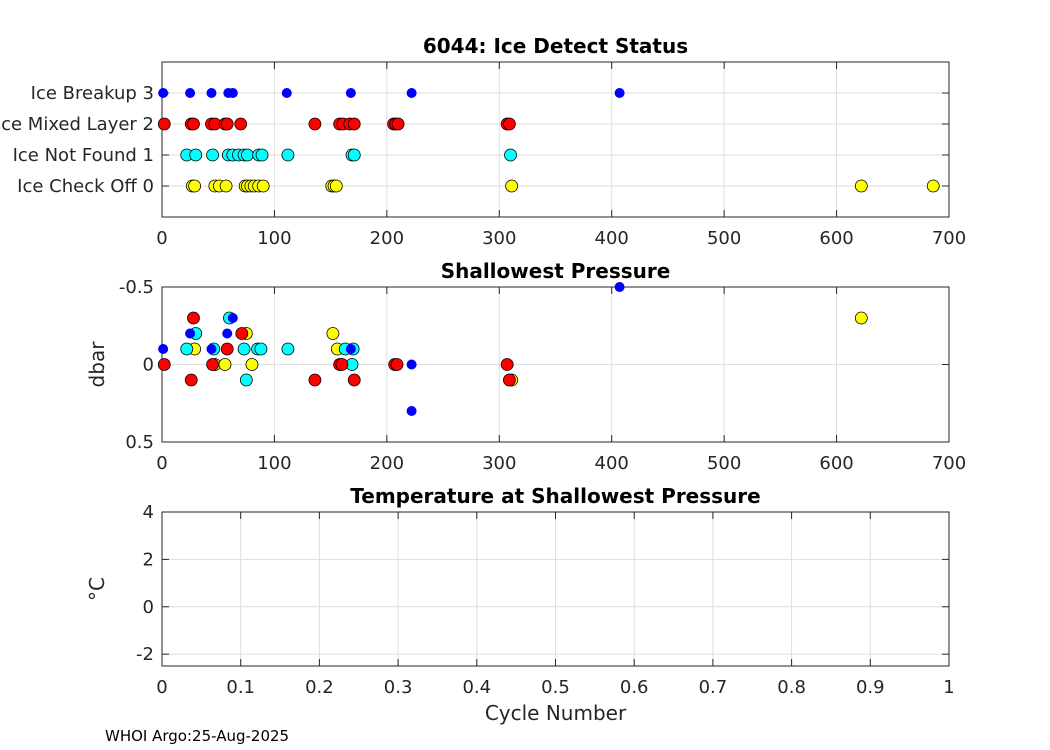 This screenshot has width=1050, height=750. What do you see at coordinates (77, 124) in the screenshot?
I see `y-tick-label: Ice Mixed Layer 2` at bounding box center [77, 124].